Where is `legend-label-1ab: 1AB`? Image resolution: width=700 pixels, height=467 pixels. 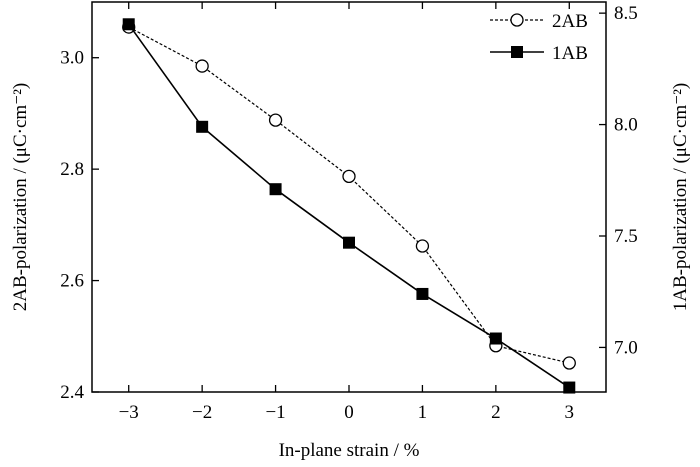
legend-label-1ab: 1AB is located at coordinates (570, 53).